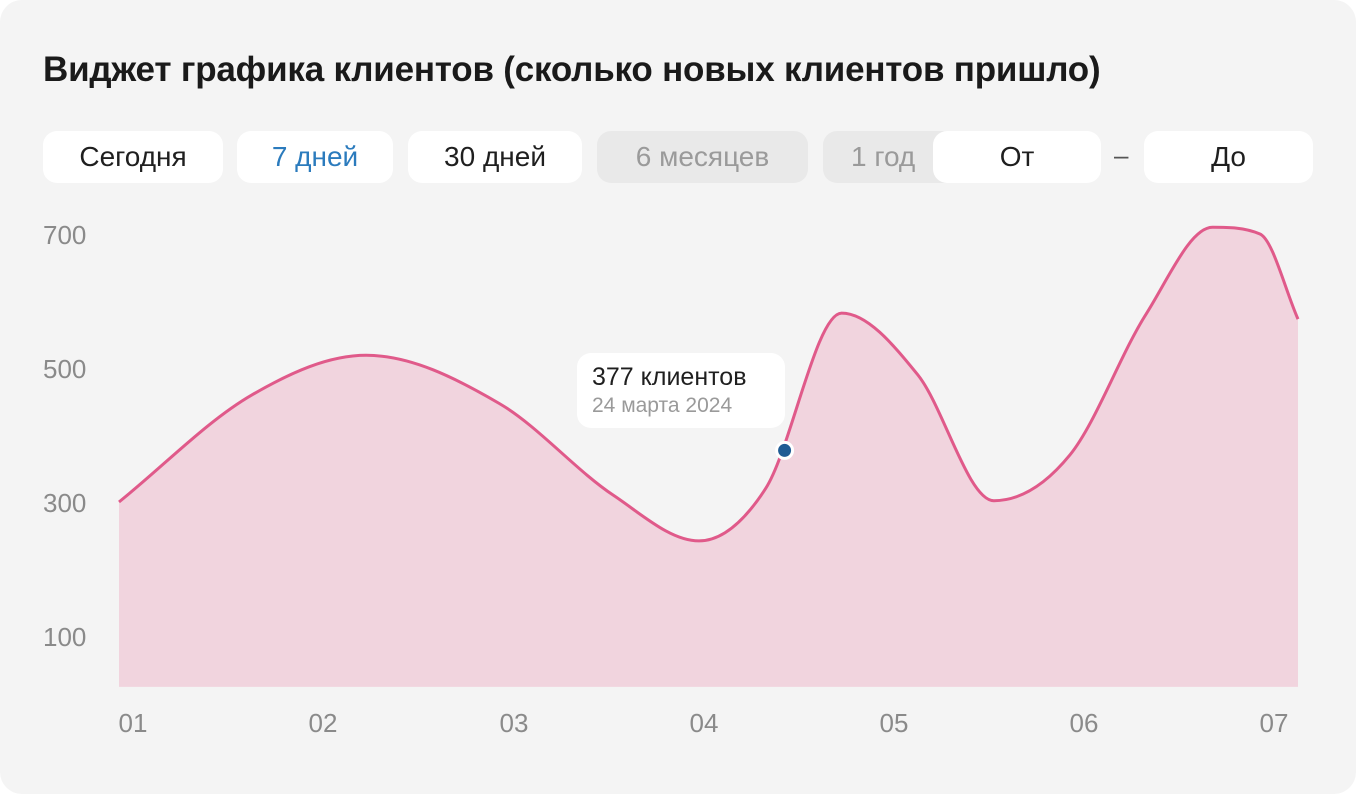  Describe the element at coordinates (133, 157) in the screenshot. I see `period-today-button: Сегодня` at that location.